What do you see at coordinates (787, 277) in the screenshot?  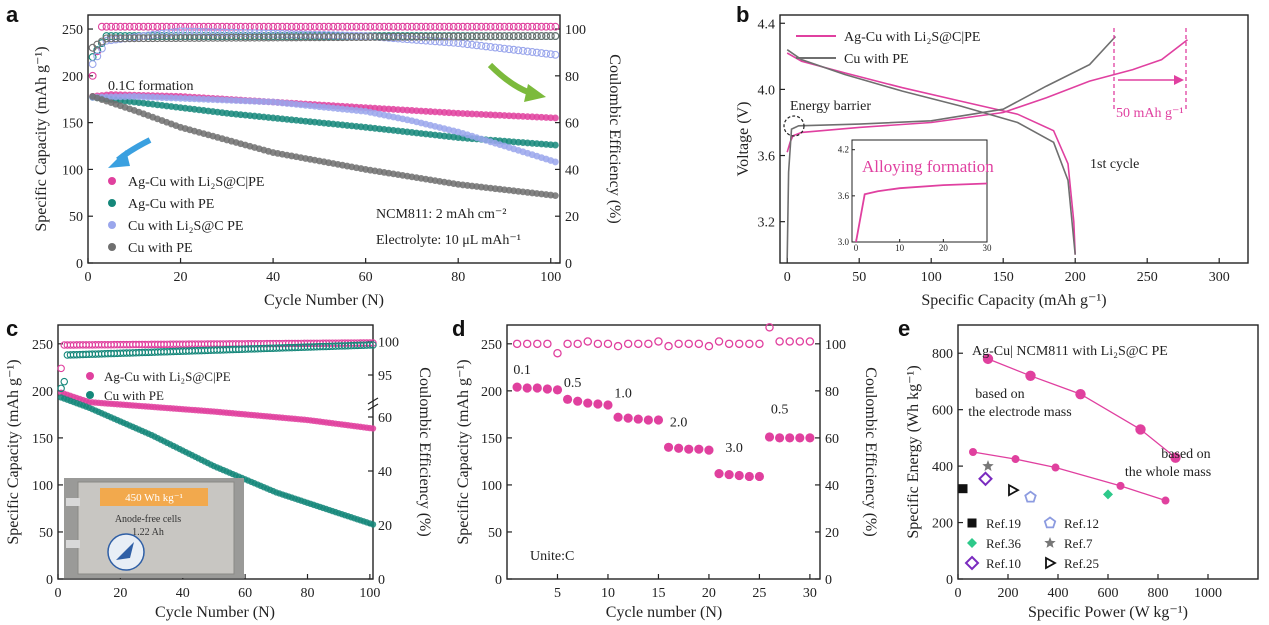 I see `b-x-ticklabel-0: 0` at bounding box center [787, 277].